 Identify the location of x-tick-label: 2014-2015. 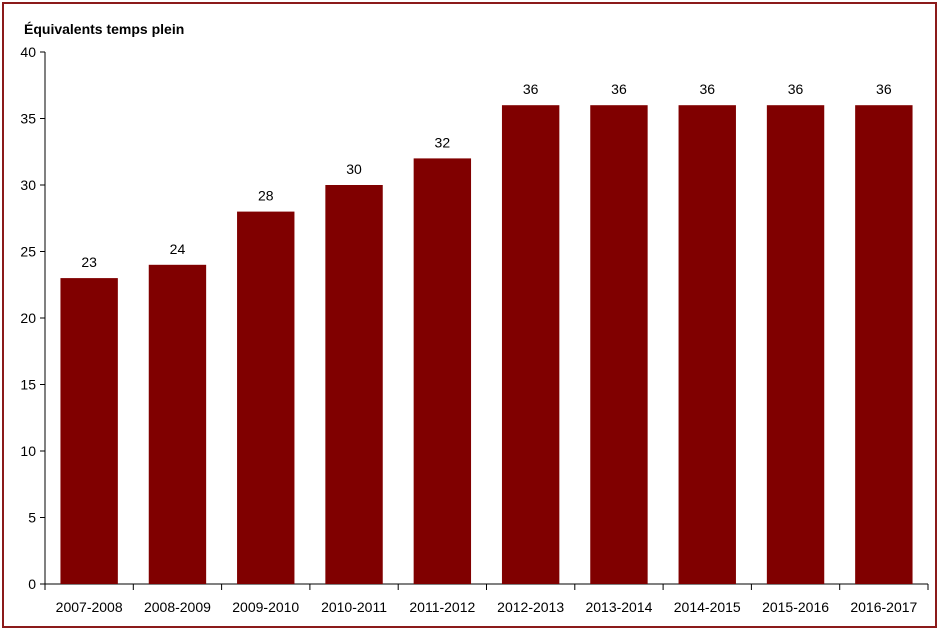
(707, 607).